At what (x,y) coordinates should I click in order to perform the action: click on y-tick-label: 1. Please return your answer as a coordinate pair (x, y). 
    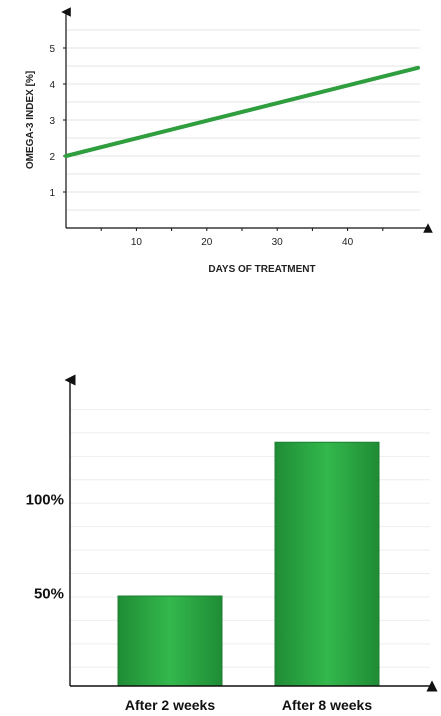
    Looking at the image, I should click on (52, 193).